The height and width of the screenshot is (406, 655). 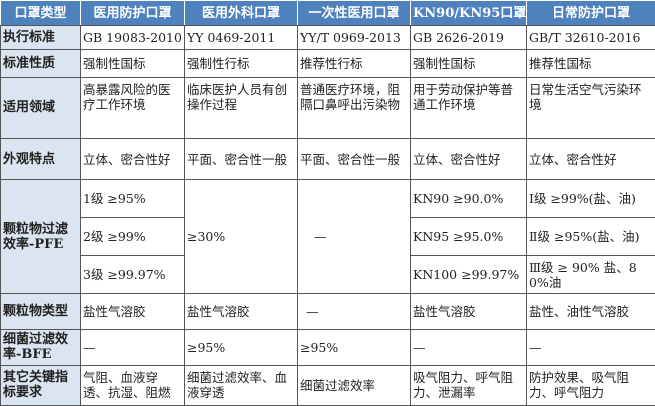 What do you see at coordinates (468, 63) in the screenshot?
I see `cell-nature-kn: 强制性国标` at bounding box center [468, 63].